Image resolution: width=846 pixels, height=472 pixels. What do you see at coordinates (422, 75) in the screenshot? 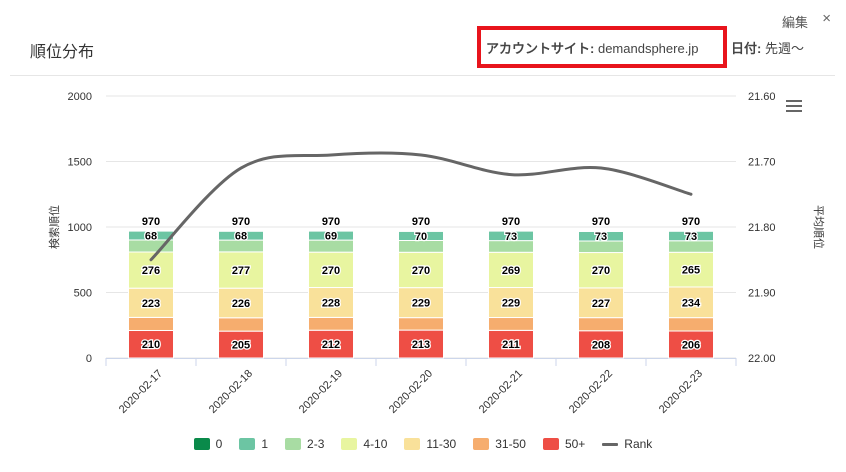
I see `header-divider` at bounding box center [422, 75].